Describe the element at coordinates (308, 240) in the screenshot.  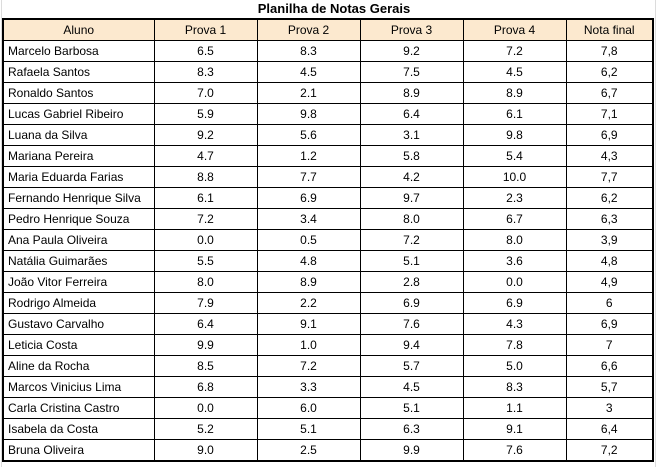
I see `grade-cell: 0.5` at that location.